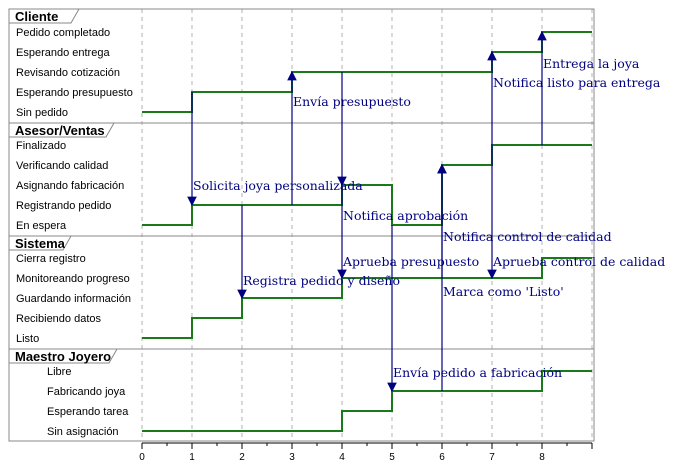  What do you see at coordinates (405, 215) in the screenshot?
I see `message-label: Notifica aprobación` at bounding box center [405, 215].